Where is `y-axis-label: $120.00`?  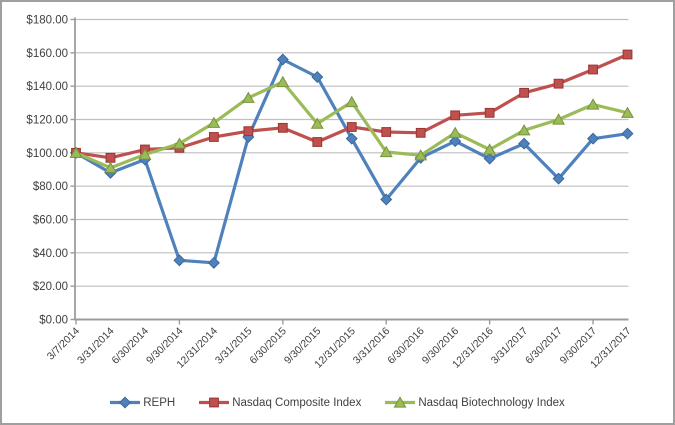 y-axis-label: $120.00 is located at coordinates (47, 121).